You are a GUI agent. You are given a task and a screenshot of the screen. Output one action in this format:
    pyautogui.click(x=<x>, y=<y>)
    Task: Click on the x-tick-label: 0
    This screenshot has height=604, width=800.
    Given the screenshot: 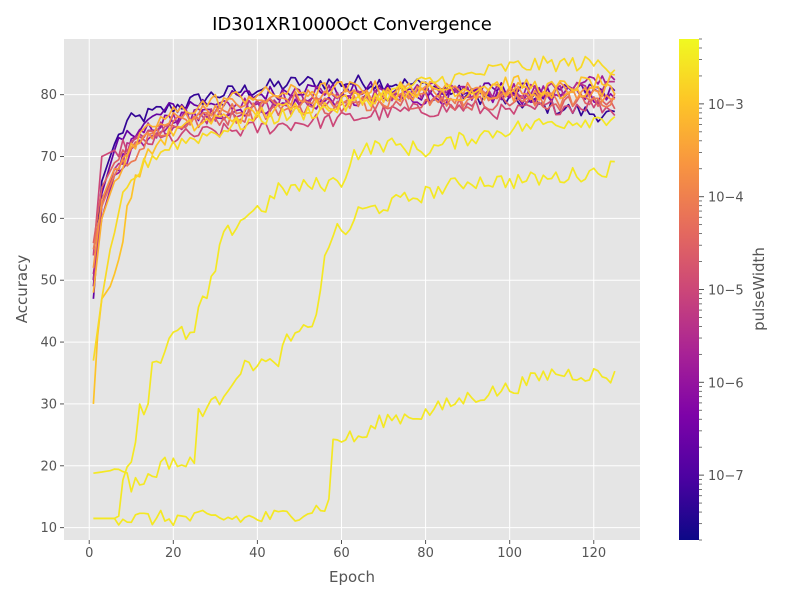 What is the action you would take?
    pyautogui.click(x=89, y=553)
    